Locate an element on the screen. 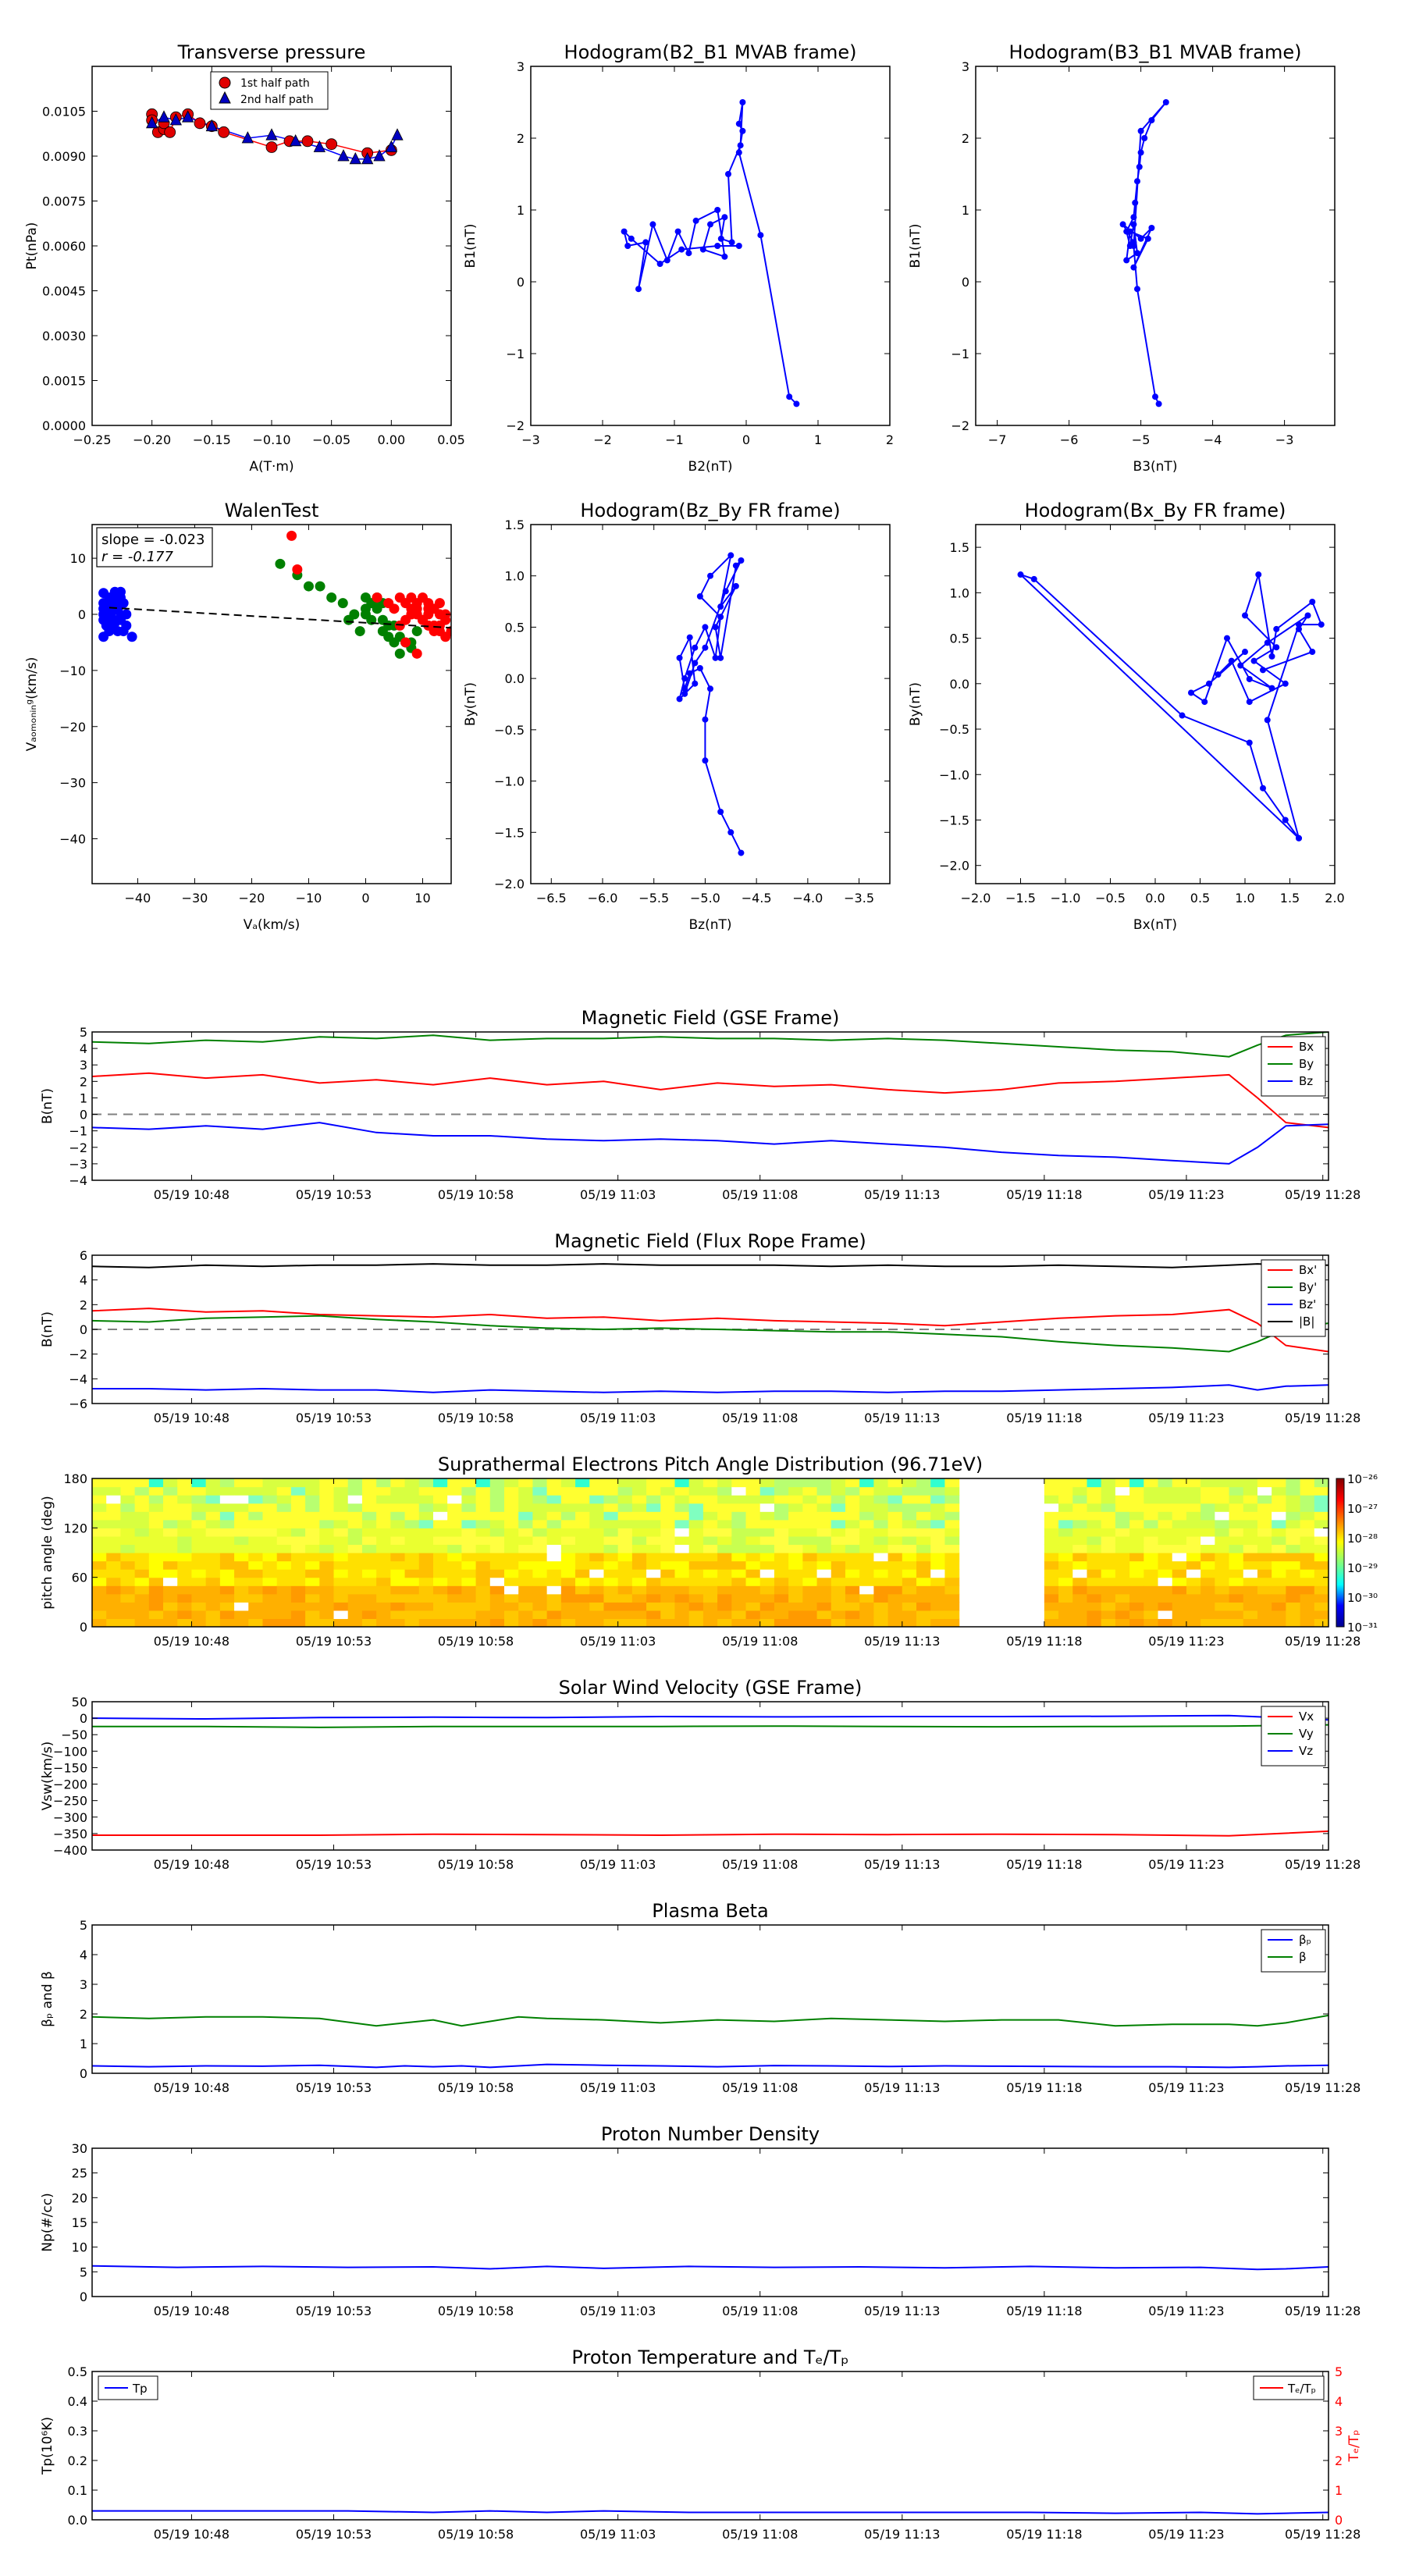 The height and width of the screenshot is (2576, 1405). tp-point-2nd is located at coordinates (188, 116).